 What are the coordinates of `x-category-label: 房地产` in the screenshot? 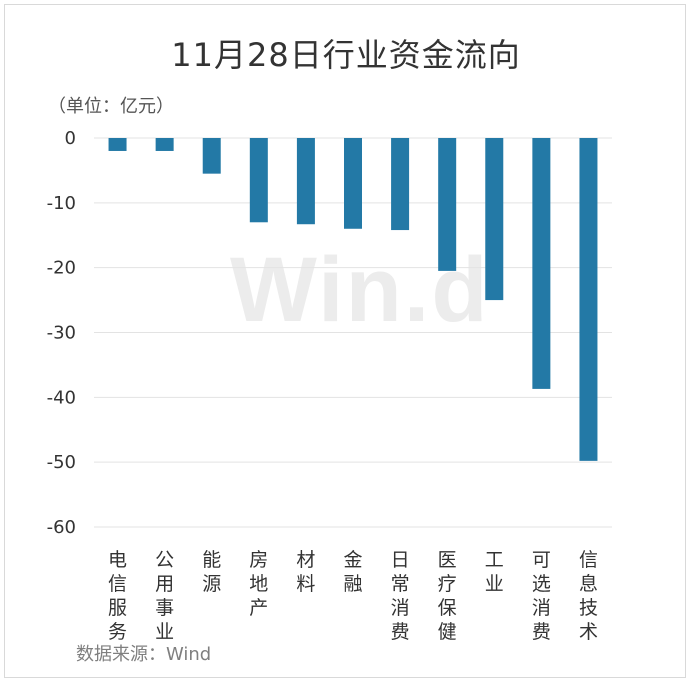 It's located at (258, 584).